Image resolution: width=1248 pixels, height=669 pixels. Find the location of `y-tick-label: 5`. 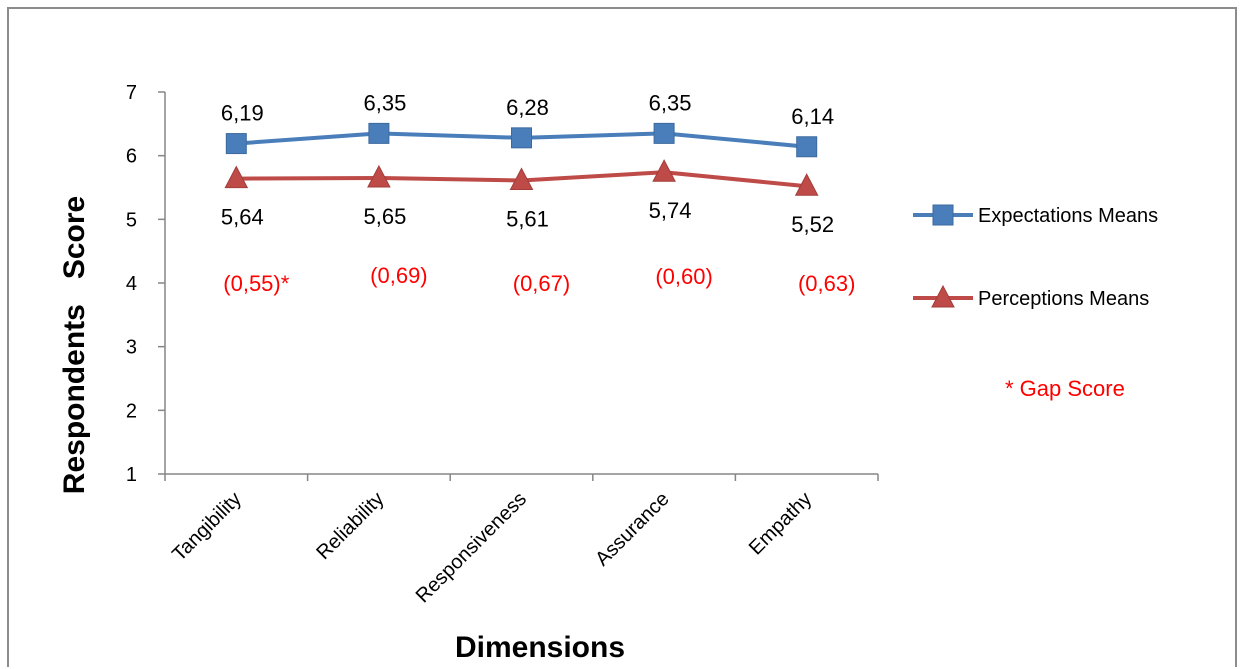

y-tick-label: 5 is located at coordinates (131, 220).